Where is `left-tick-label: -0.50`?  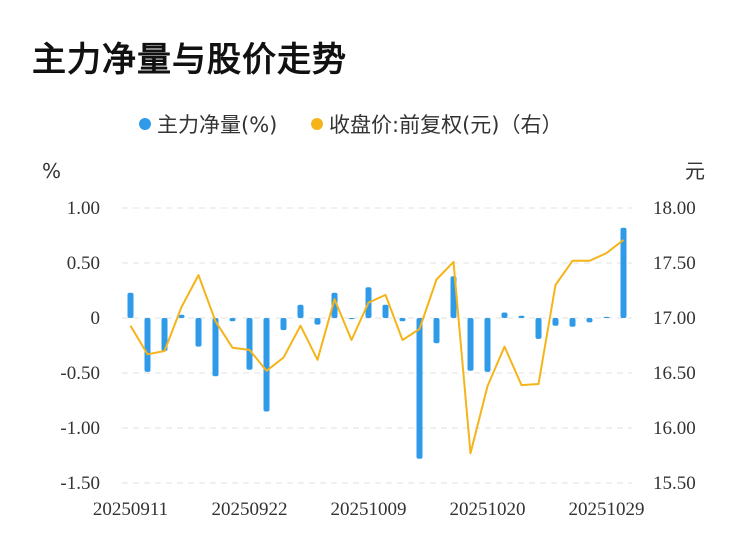 left-tick-label: -0.50 is located at coordinates (80, 373).